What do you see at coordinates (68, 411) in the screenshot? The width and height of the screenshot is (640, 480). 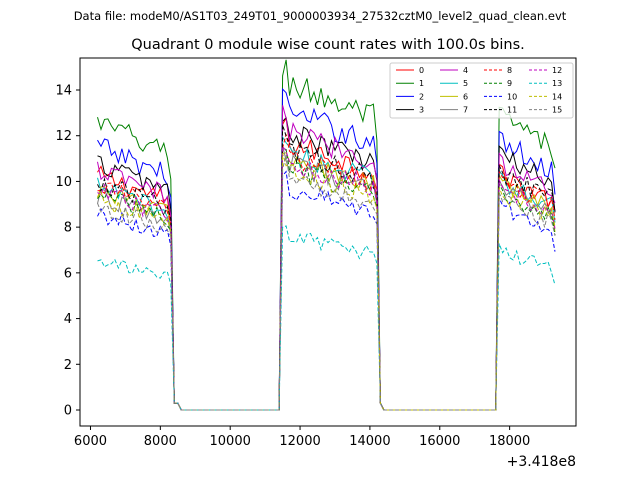 I see `y-tick-label: 0` at bounding box center [68, 411].